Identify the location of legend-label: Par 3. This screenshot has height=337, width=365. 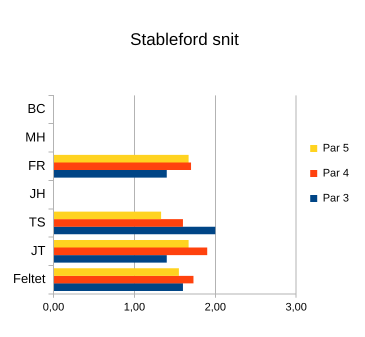
(336, 198).